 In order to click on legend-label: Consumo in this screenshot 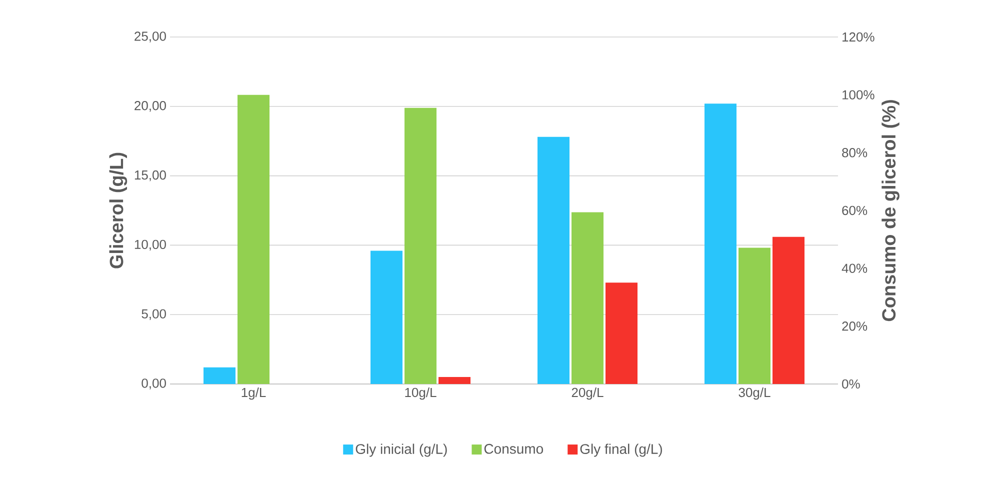, I will do `click(514, 449)`.